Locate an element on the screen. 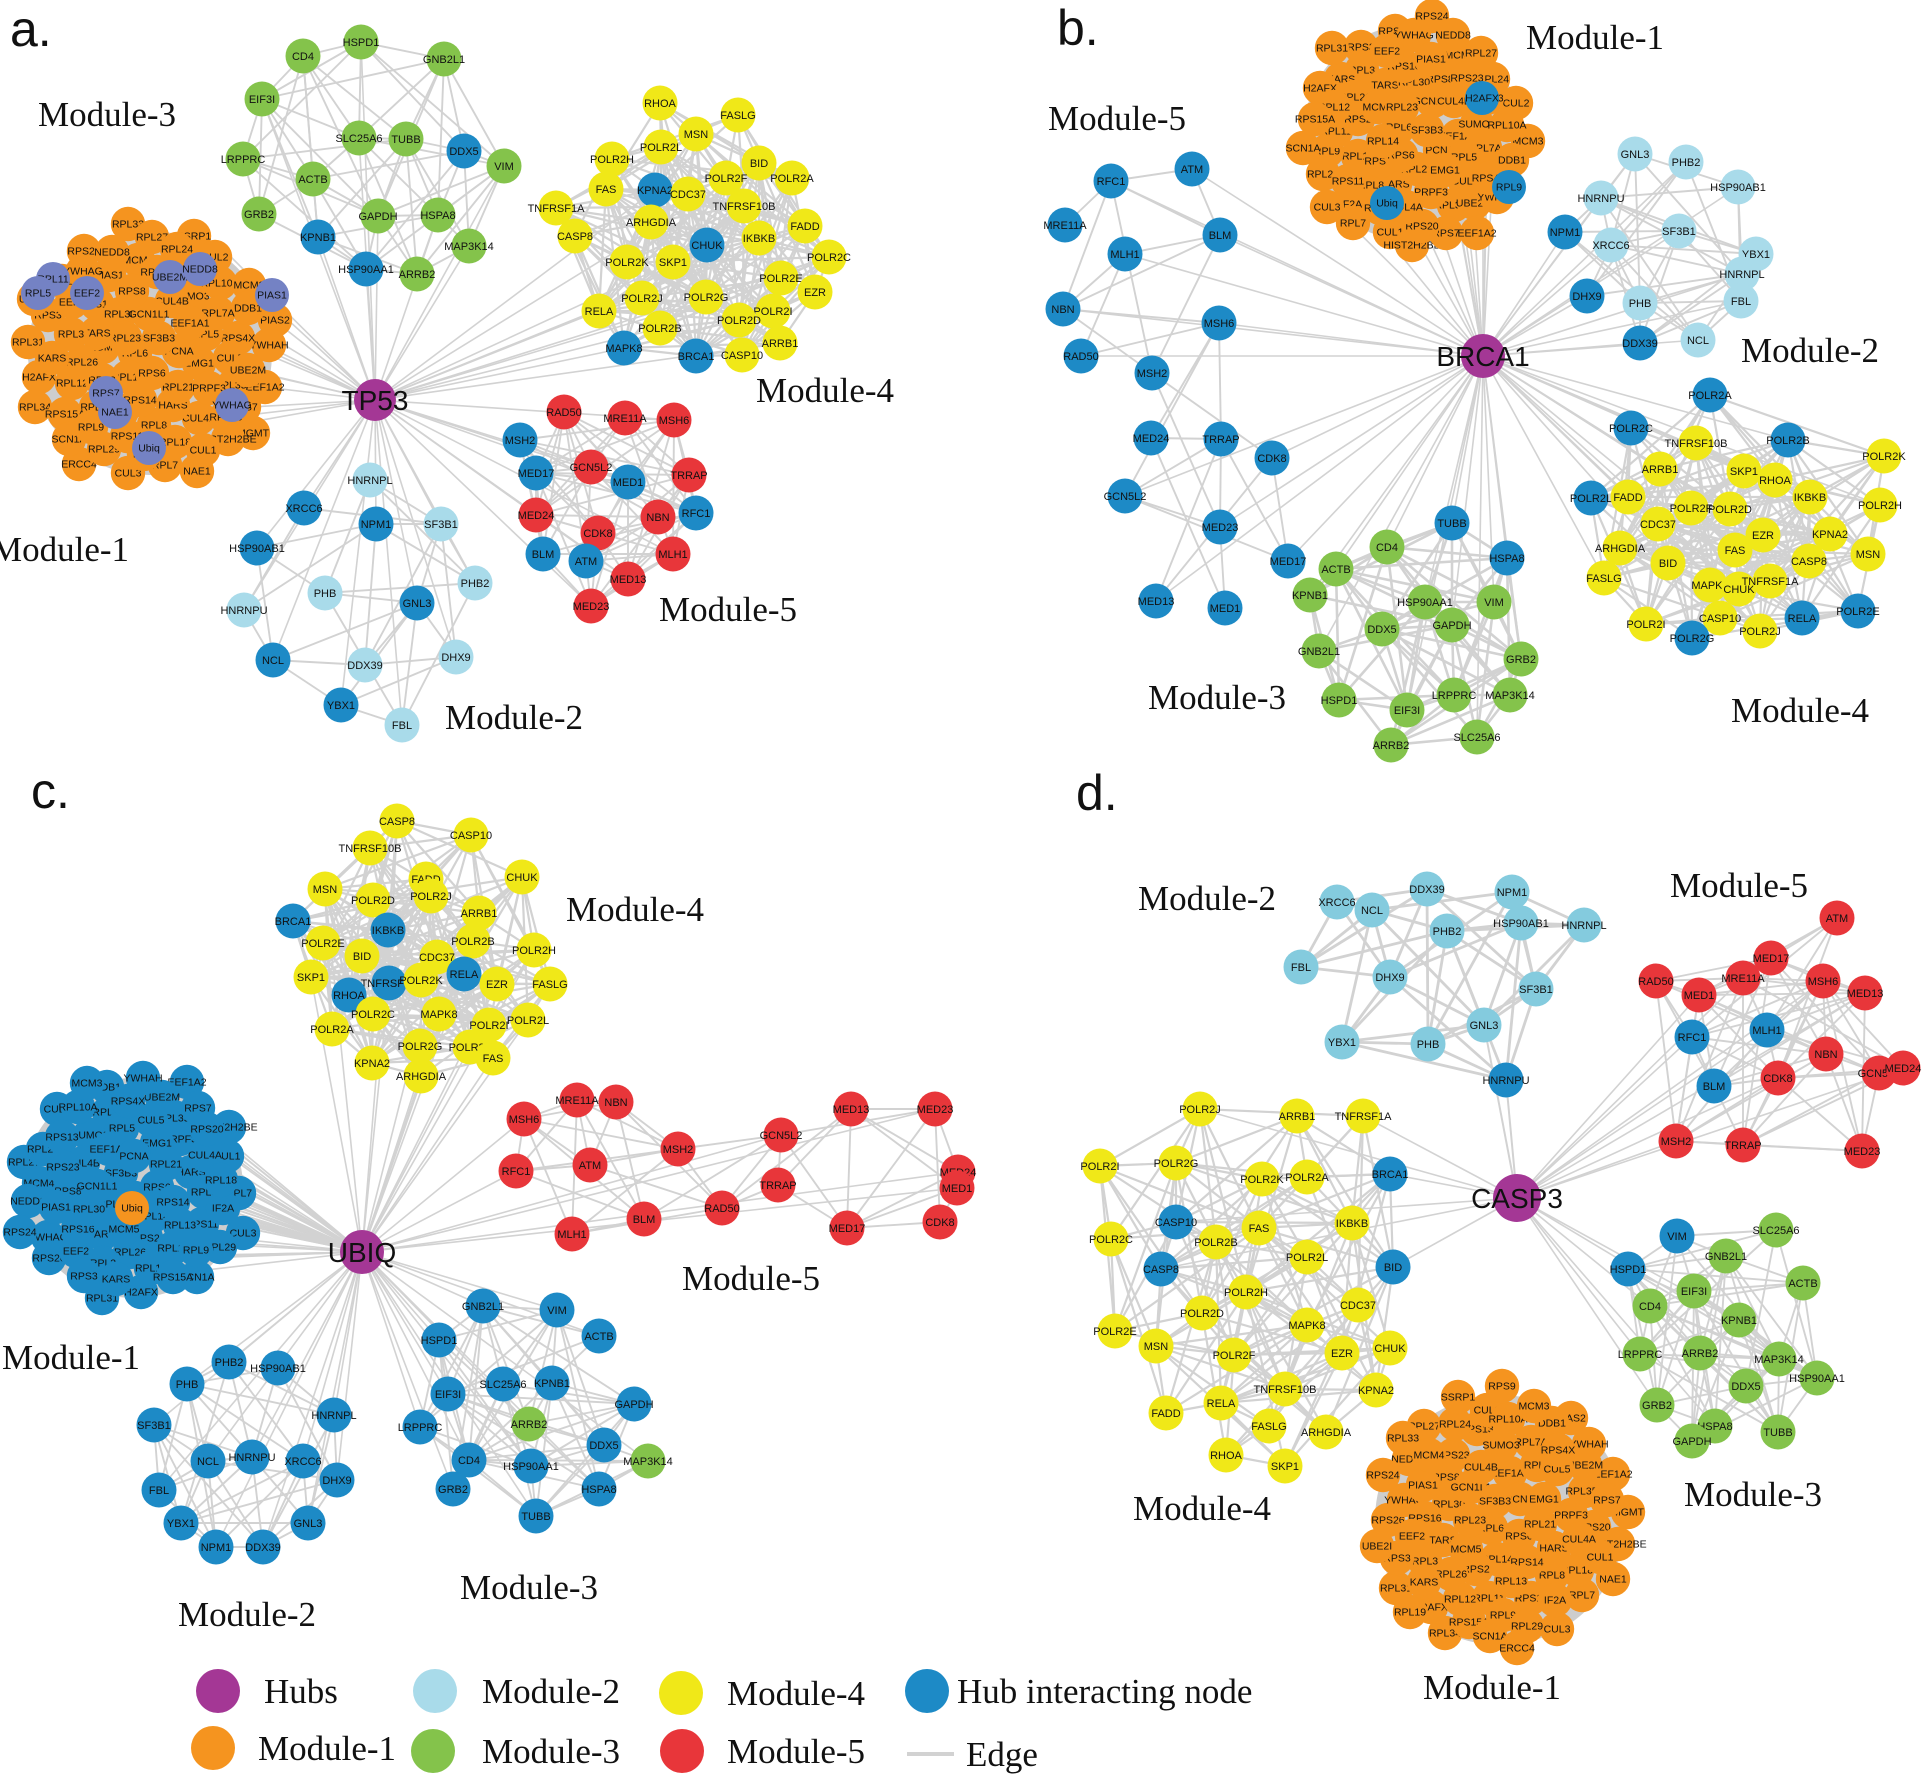 The height and width of the screenshot is (1780, 1923). svg-text: MED23 is located at coordinates (591, 607).